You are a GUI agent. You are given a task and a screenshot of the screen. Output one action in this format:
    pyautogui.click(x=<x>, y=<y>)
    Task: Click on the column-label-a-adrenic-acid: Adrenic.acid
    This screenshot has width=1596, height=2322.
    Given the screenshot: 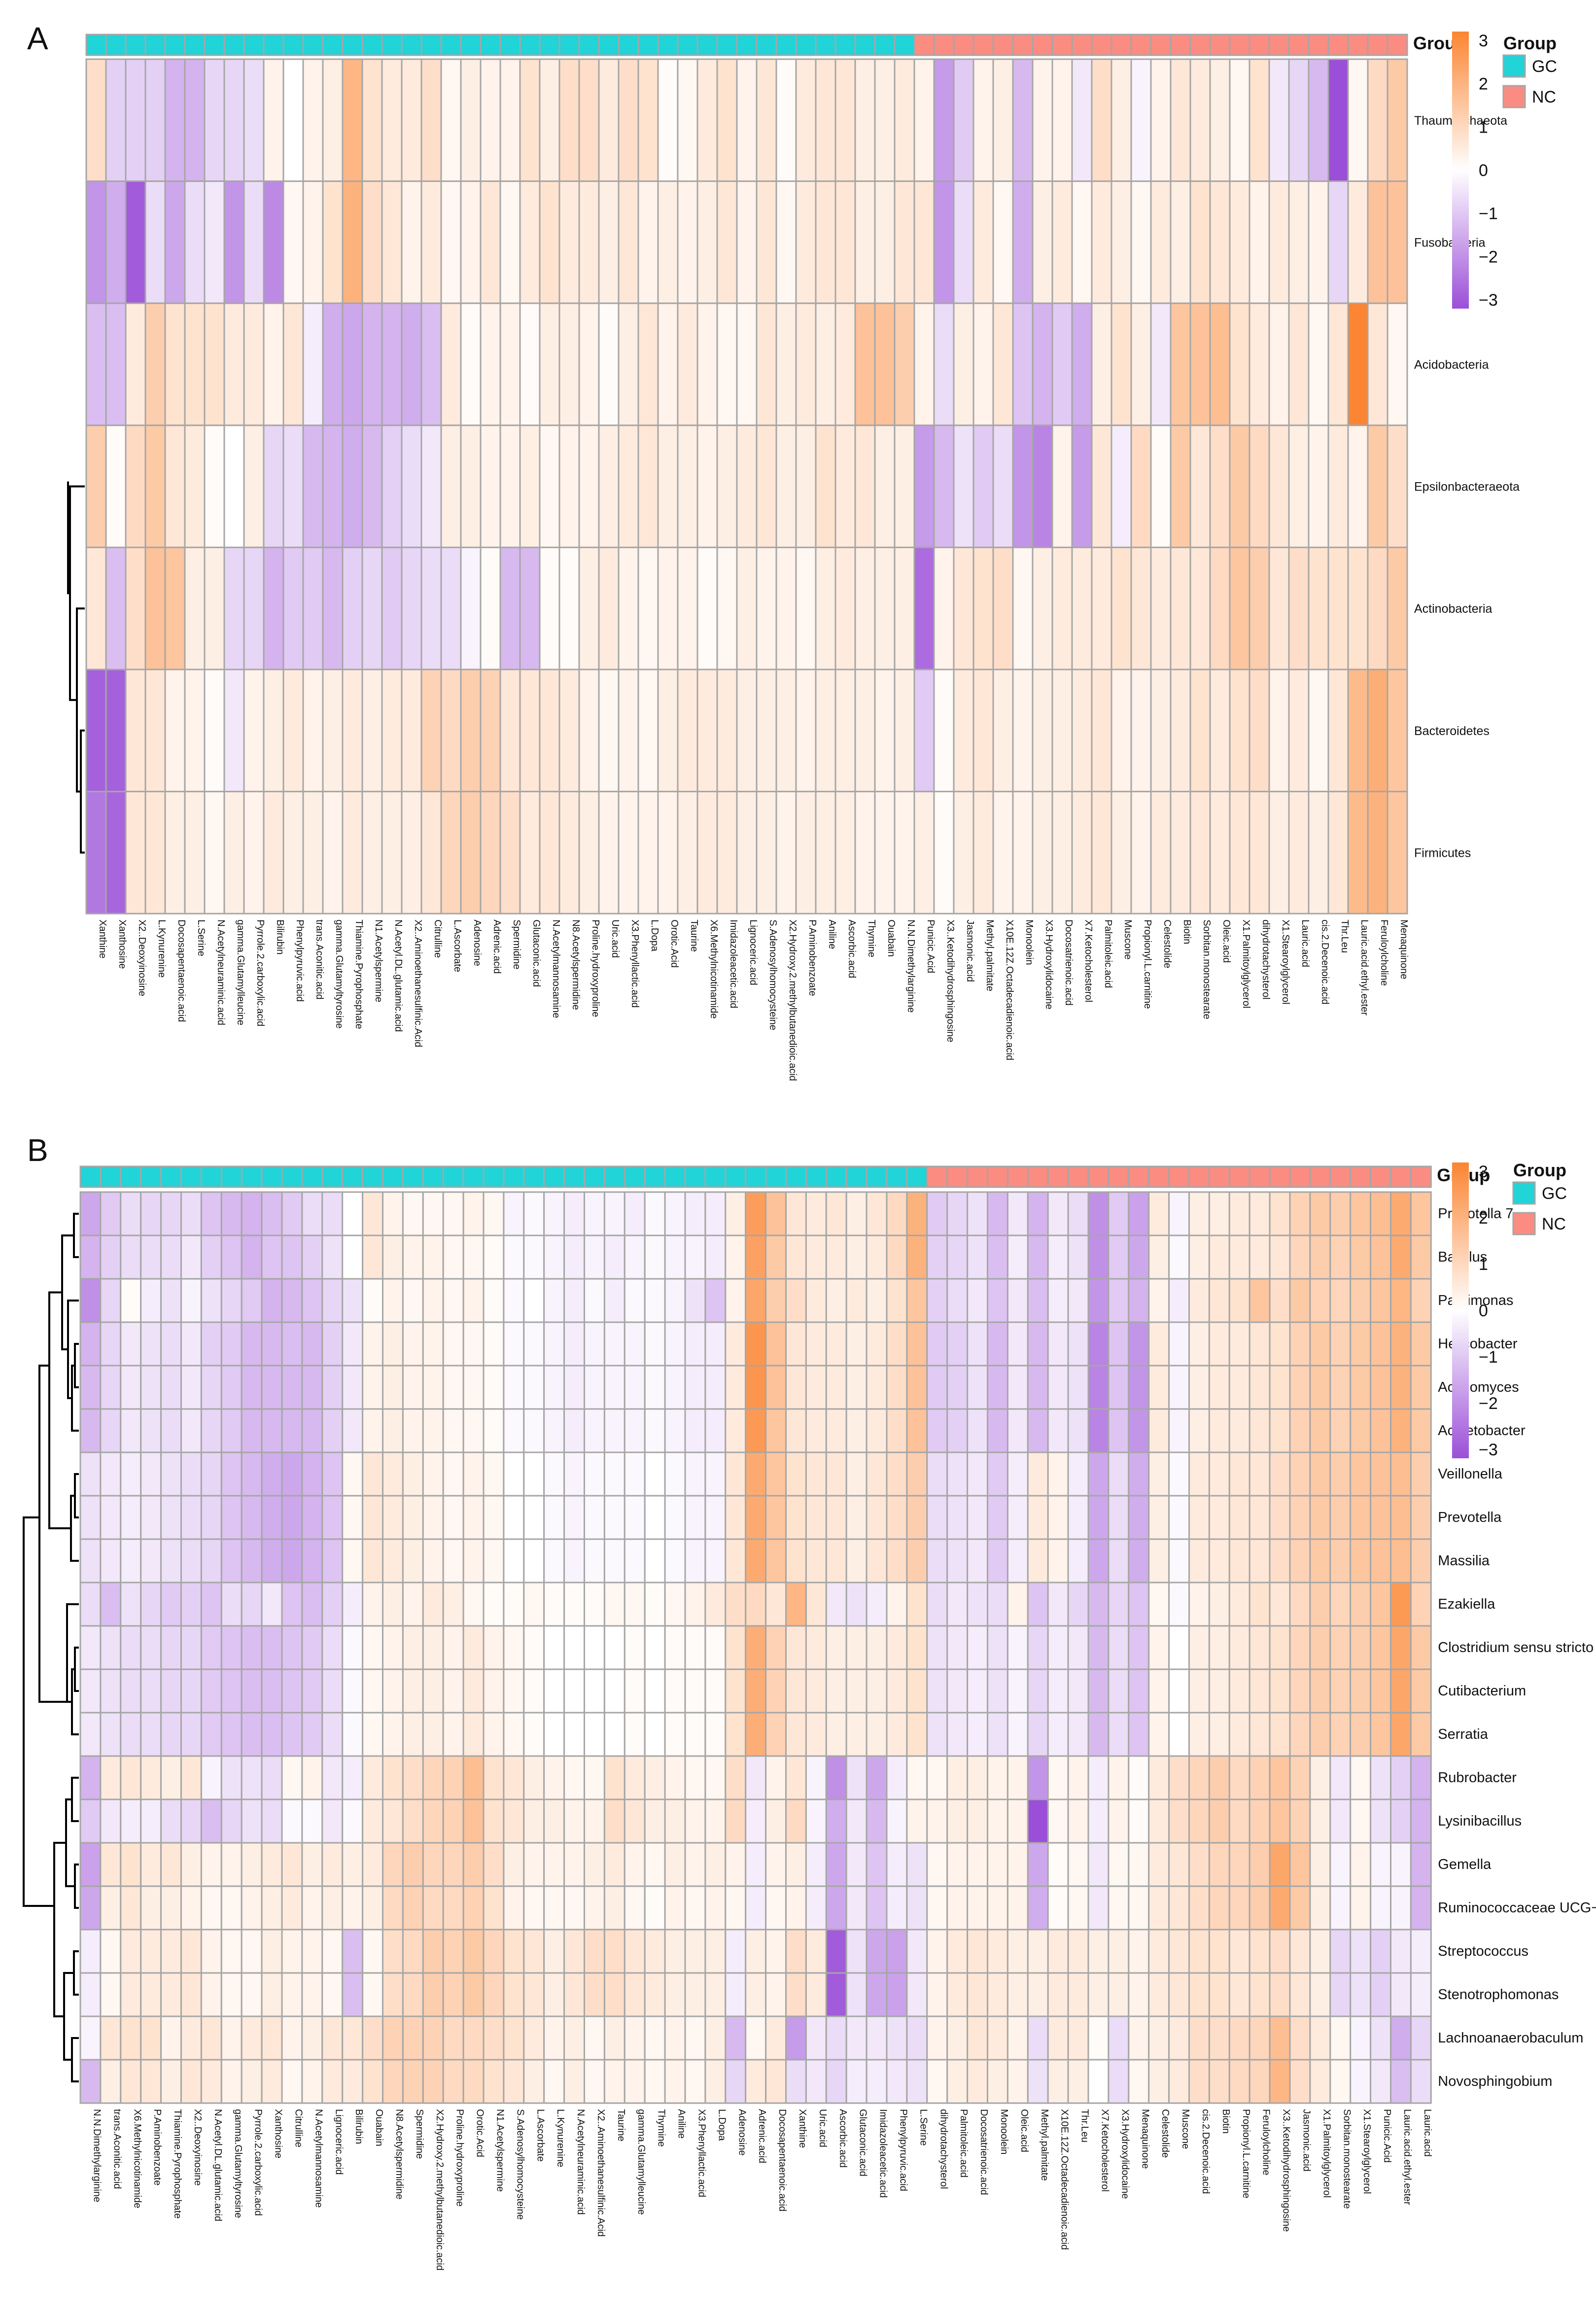 What is the action you would take?
    pyautogui.click(x=496, y=947)
    